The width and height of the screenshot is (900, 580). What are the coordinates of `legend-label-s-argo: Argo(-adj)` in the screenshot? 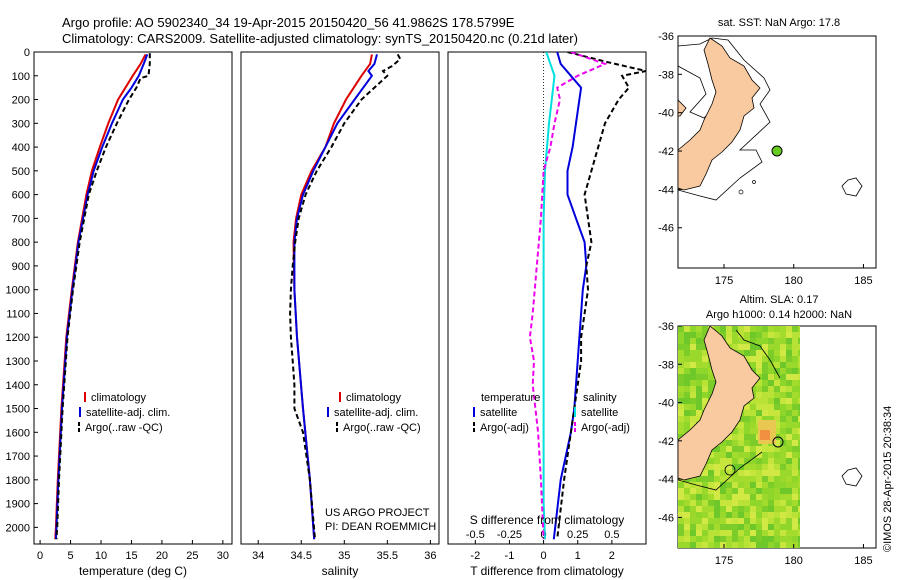 It's located at (605, 428).